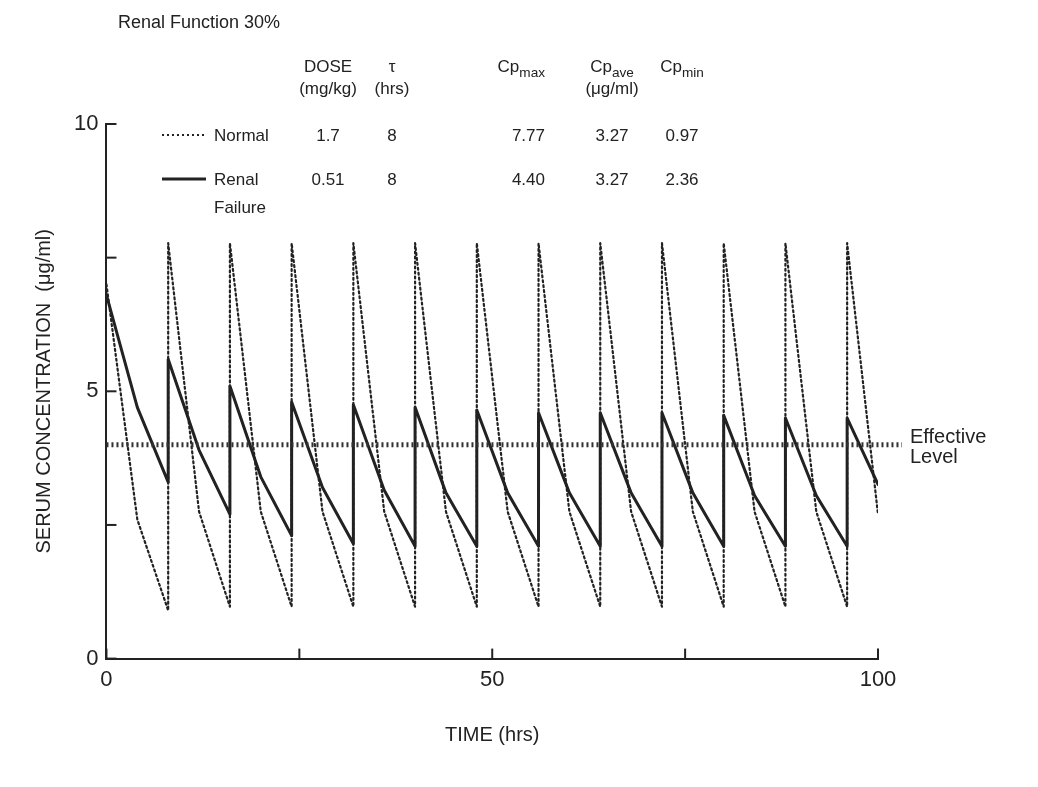 Image resolution: width=1038 pixels, height=787 pixels. What do you see at coordinates (92, 657) in the screenshot?
I see `y-tick-label: 0` at bounding box center [92, 657].